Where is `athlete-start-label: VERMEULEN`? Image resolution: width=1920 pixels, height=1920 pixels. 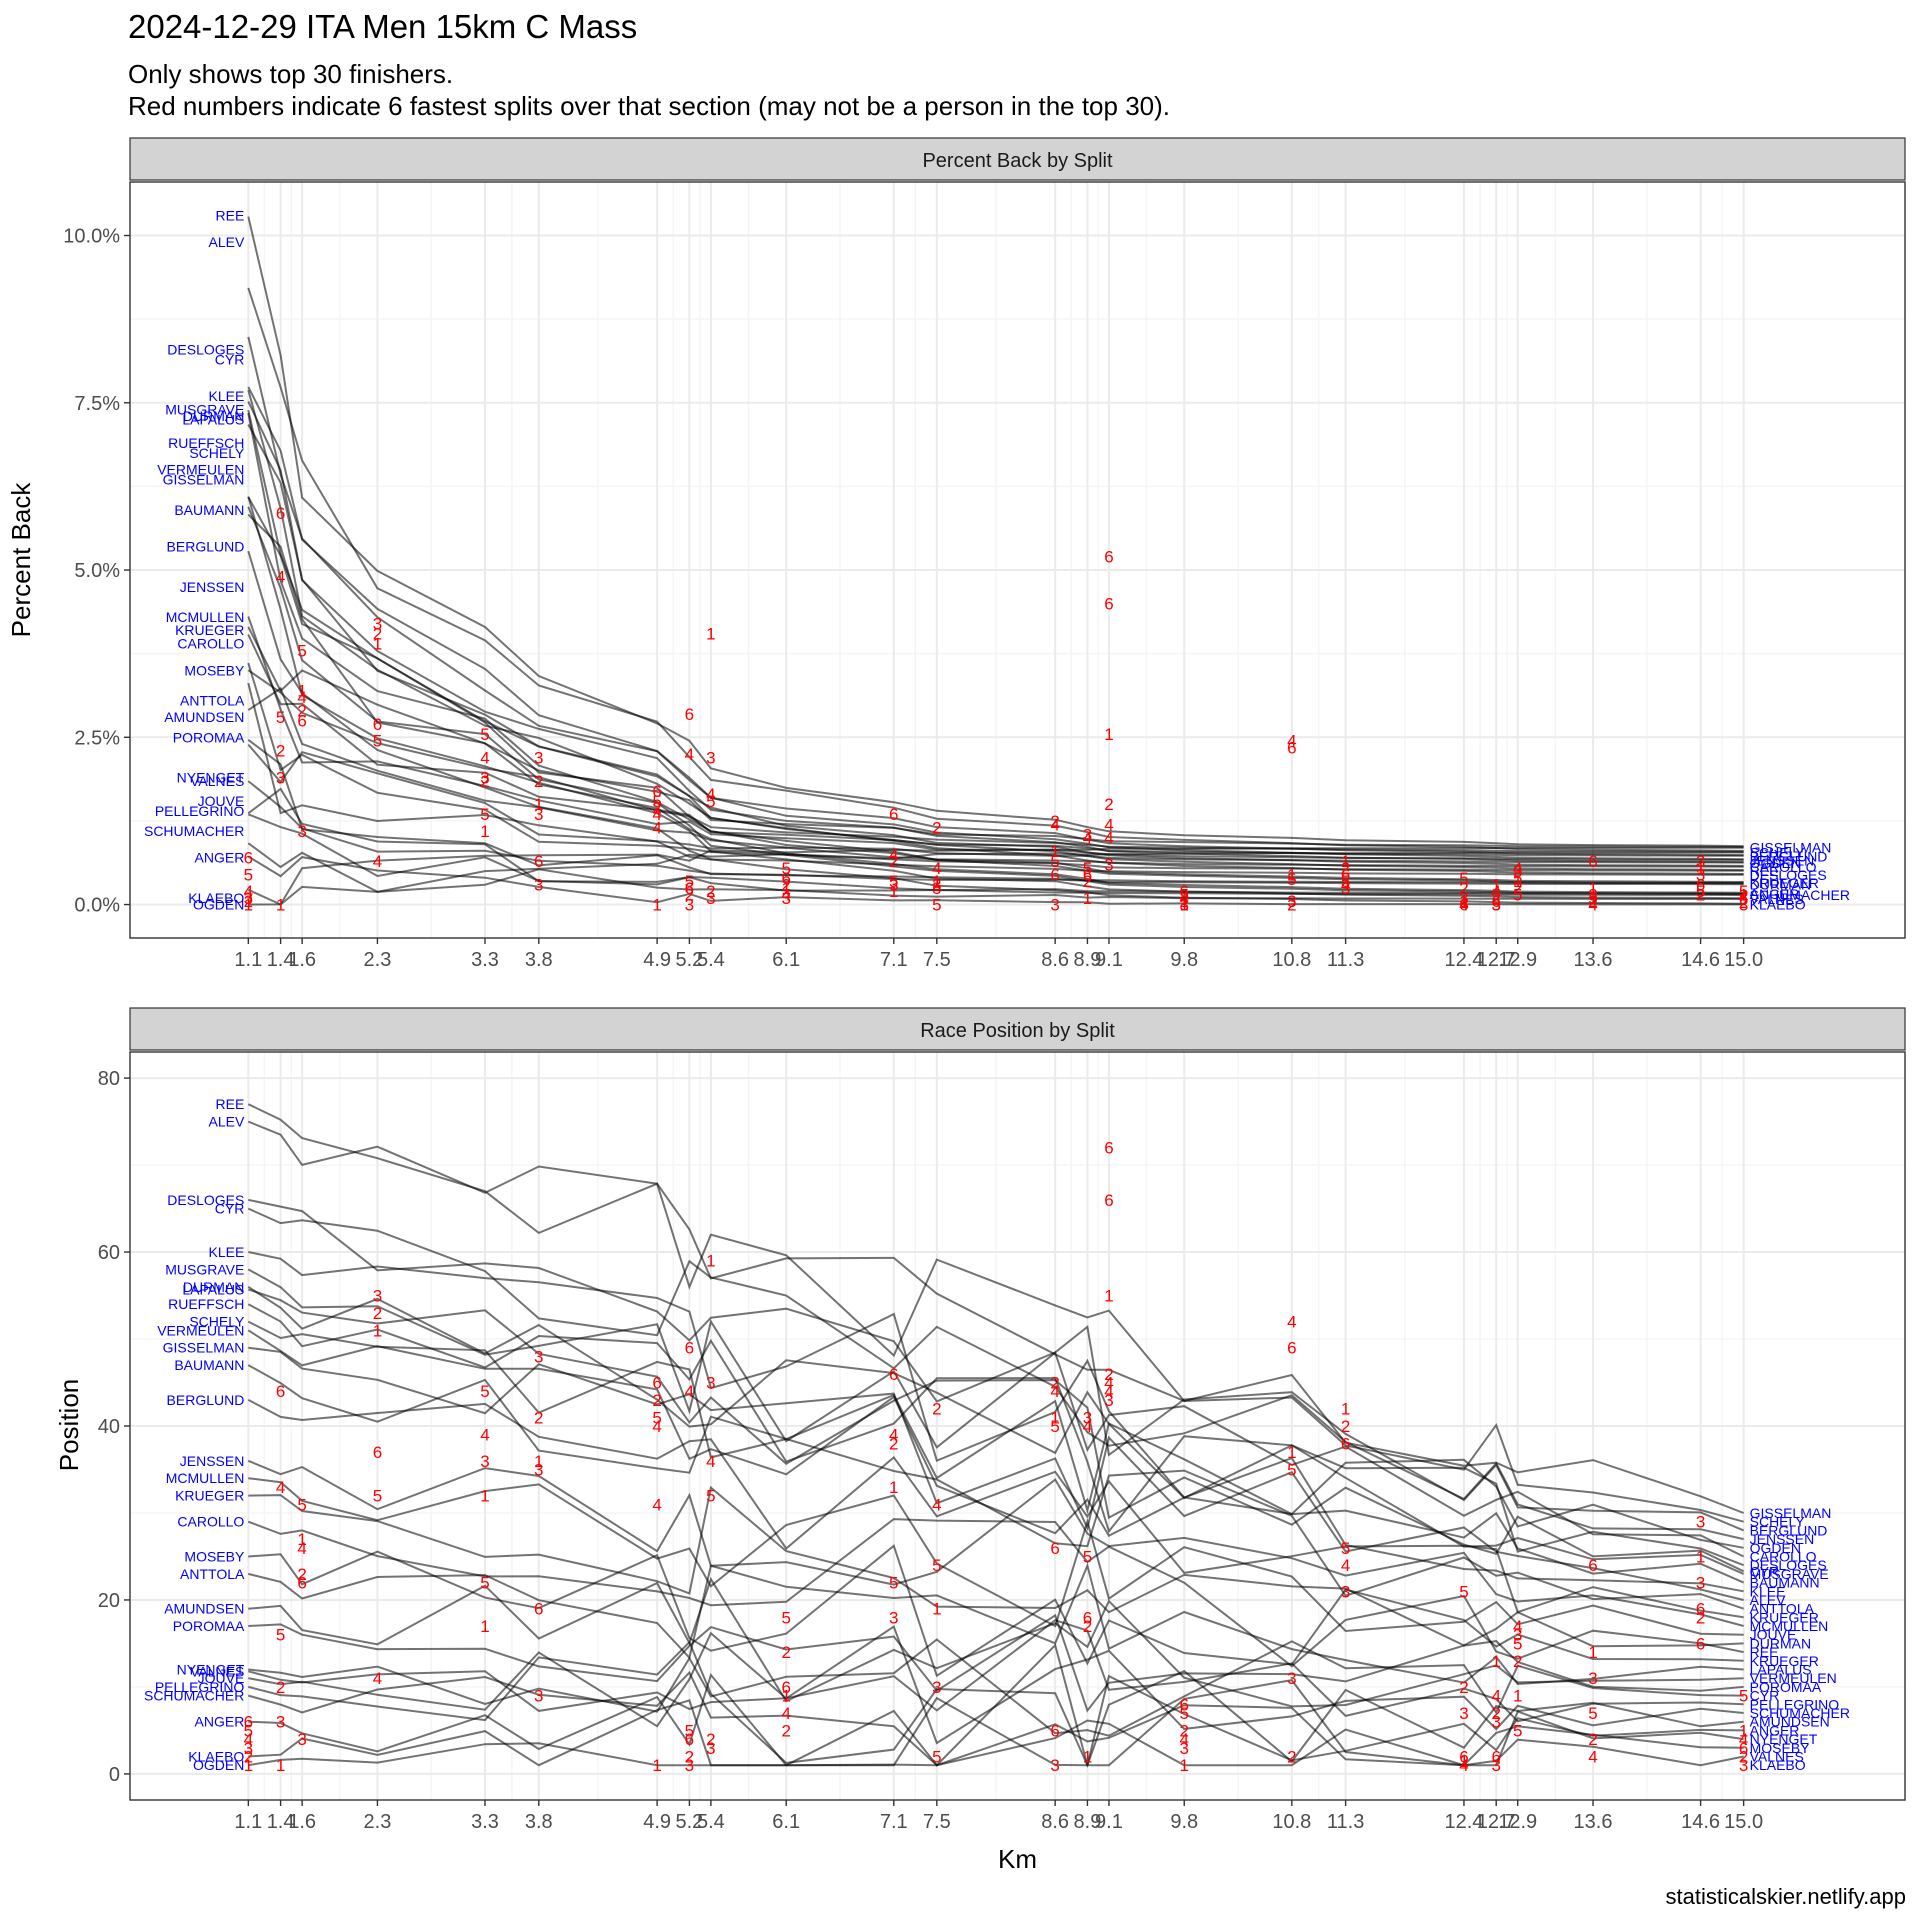 athlete-start-label: VERMEULEN is located at coordinates (200, 1330).